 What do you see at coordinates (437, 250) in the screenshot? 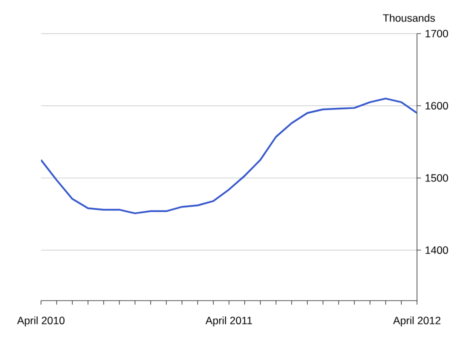
I see `y-tick-label: 1400` at bounding box center [437, 250].